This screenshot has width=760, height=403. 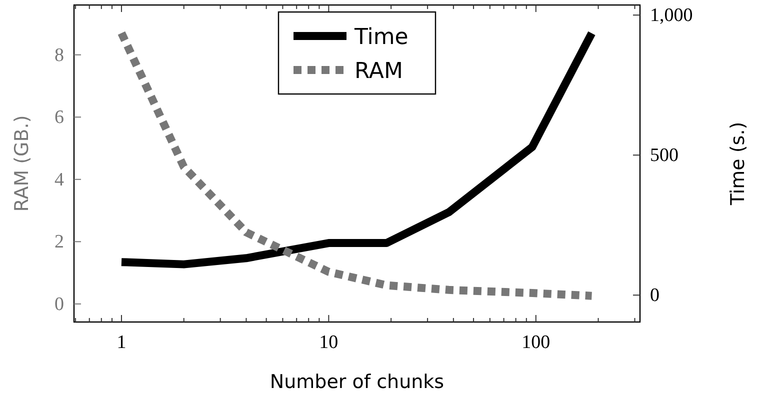 I want to click on y-tick-label: 6, so click(x=59, y=117).